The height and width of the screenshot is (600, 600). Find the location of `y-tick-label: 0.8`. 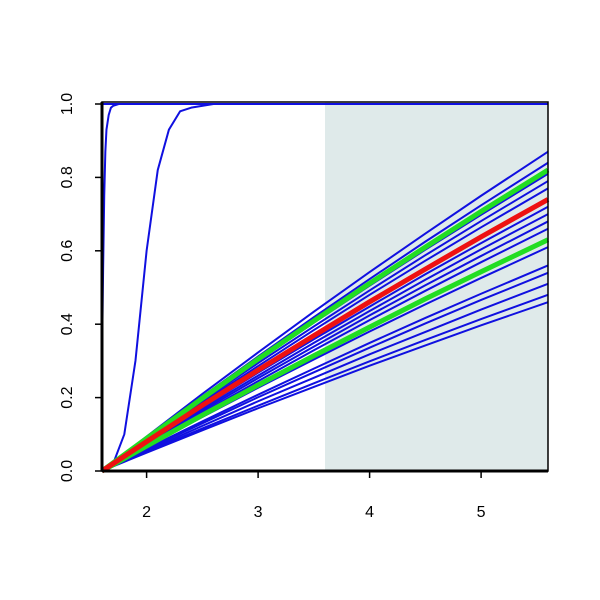

y-tick-label: 0.8 is located at coordinates (67, 177).